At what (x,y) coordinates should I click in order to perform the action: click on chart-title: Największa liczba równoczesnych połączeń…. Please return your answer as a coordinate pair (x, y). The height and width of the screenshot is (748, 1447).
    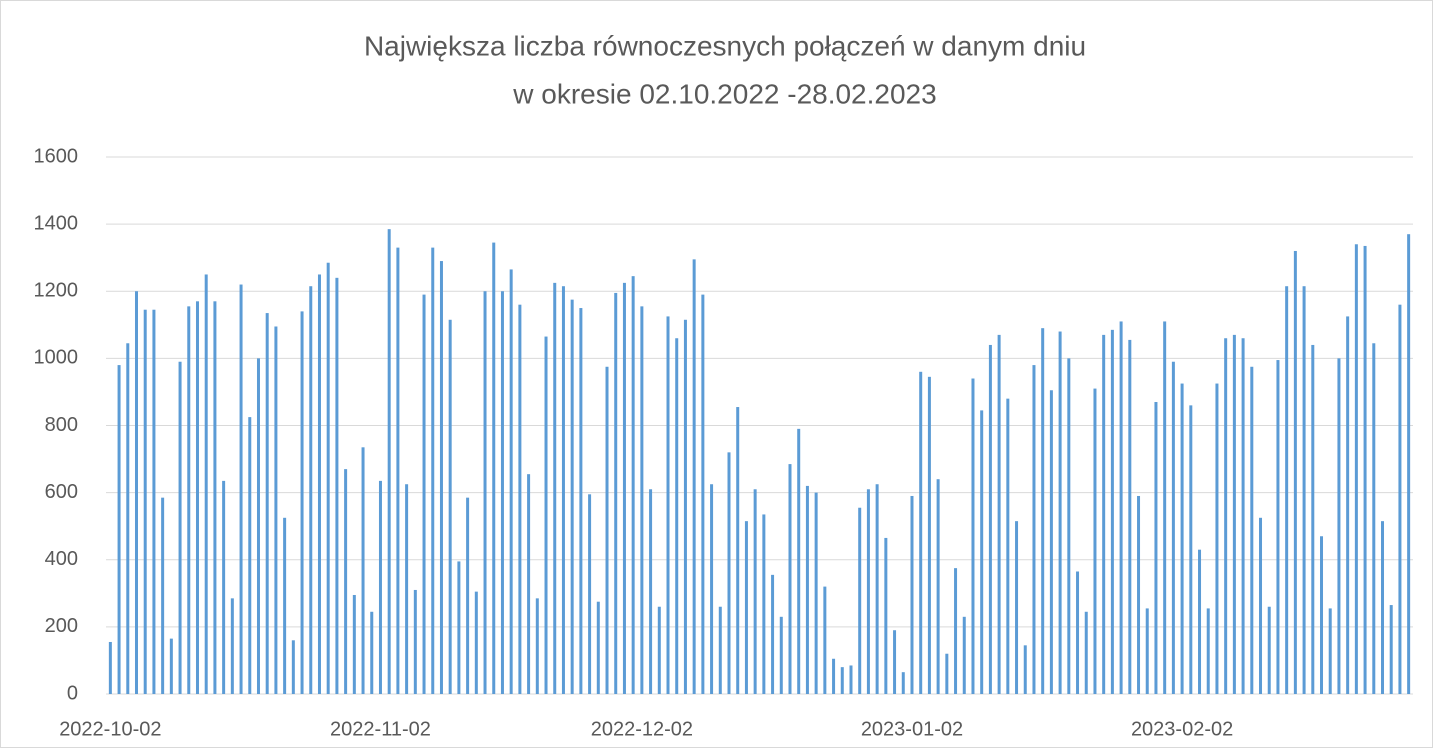
    Looking at the image, I should click on (725, 45).